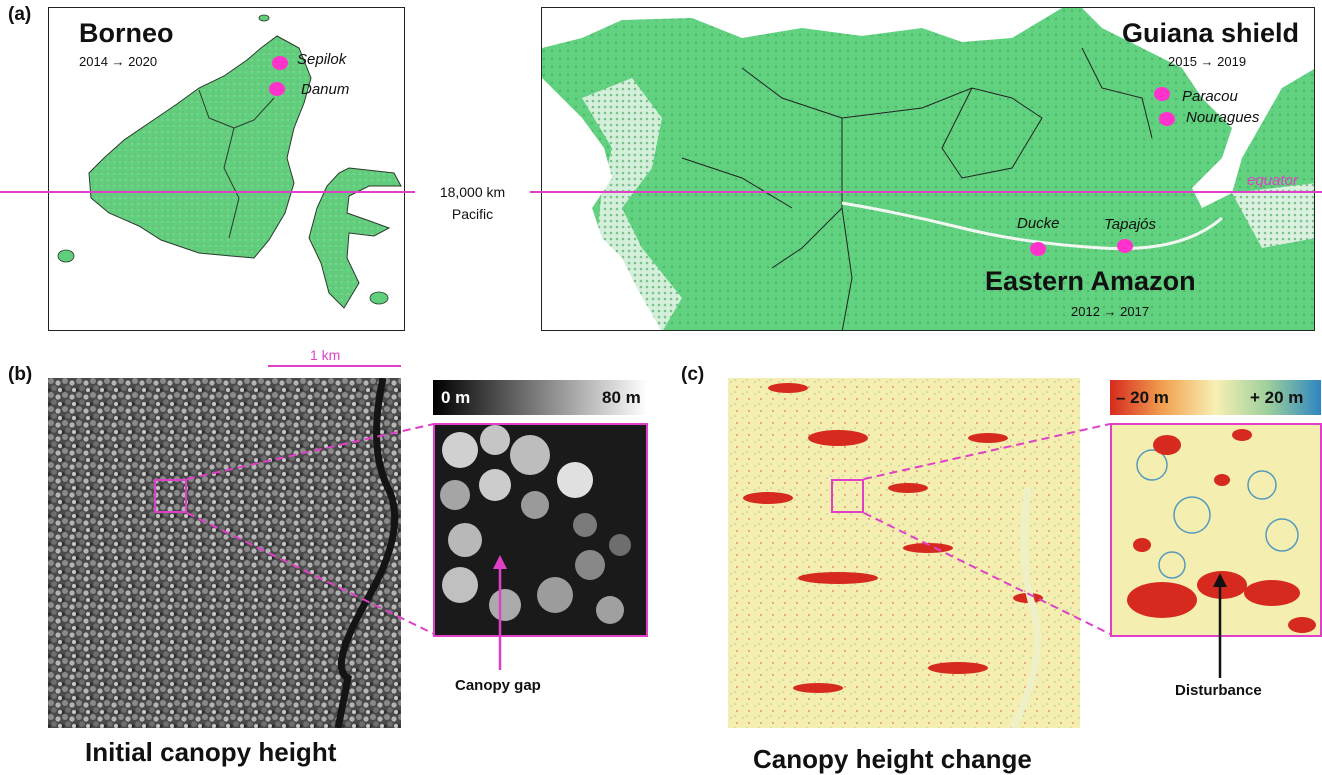 The image size is (1322, 775). What do you see at coordinates (500, 612) in the screenshot?
I see `canopy-gap-arrow` at bounding box center [500, 612].